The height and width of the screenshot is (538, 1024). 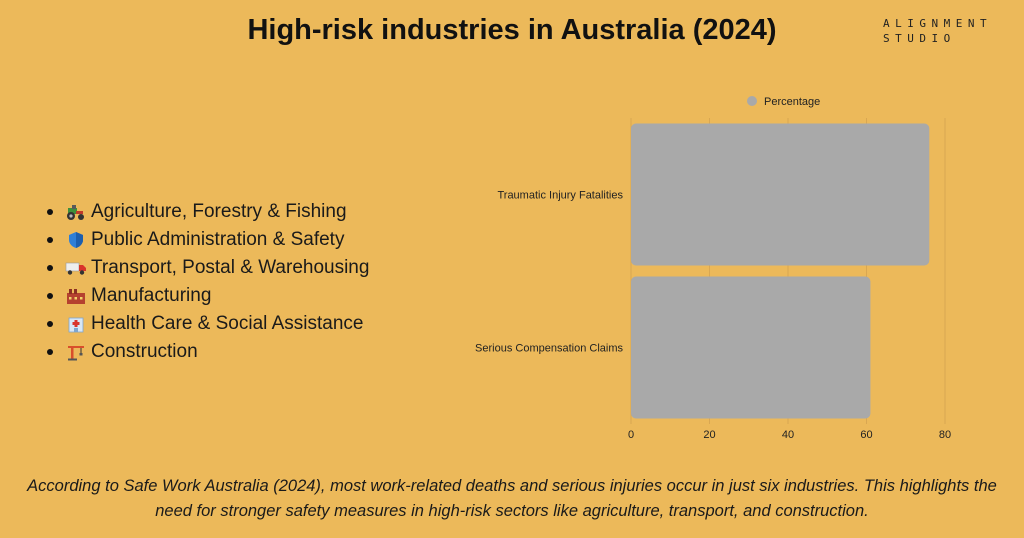 I want to click on industry-label: Construction, so click(x=144, y=351).